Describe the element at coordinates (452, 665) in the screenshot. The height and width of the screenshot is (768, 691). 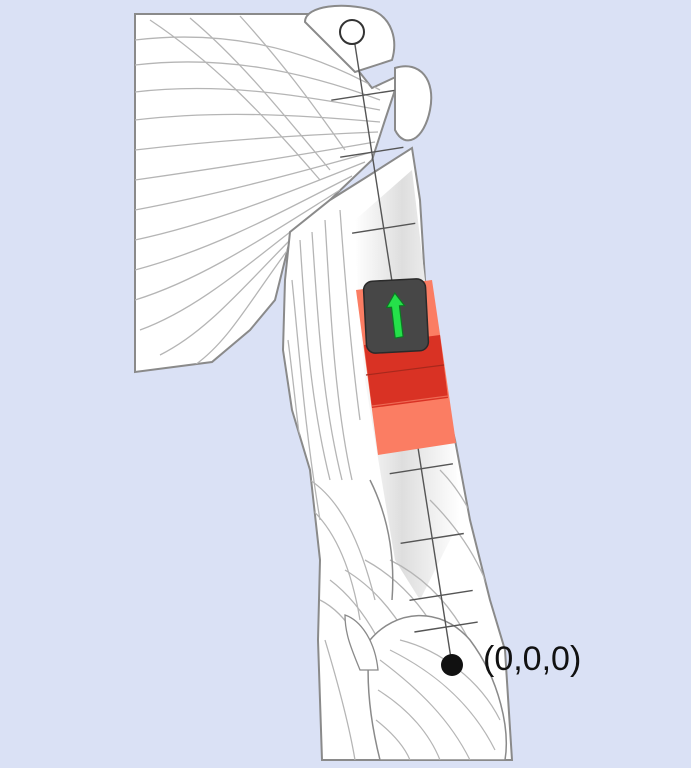
I see `origin-point` at that location.